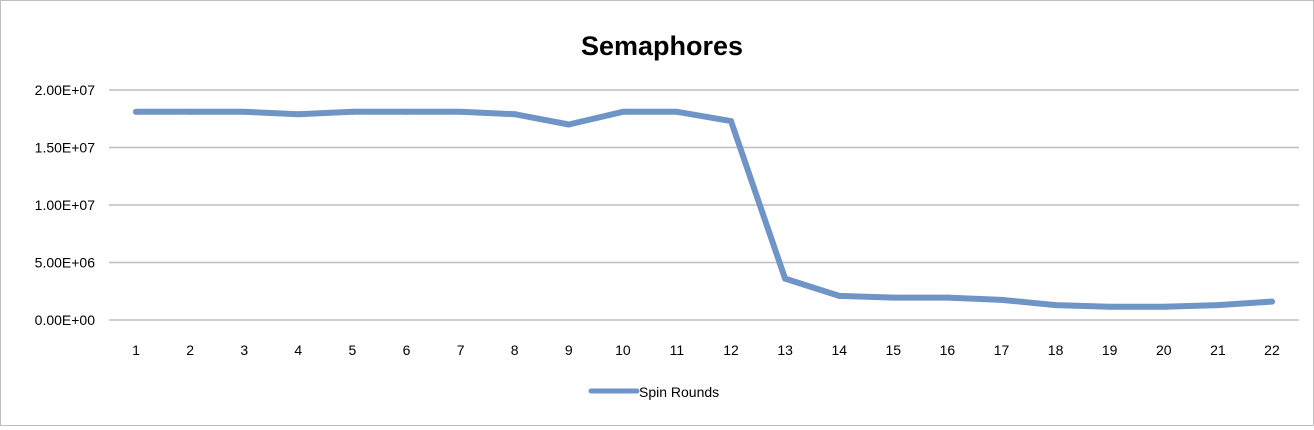 The height and width of the screenshot is (430, 1314). Describe the element at coordinates (706, 350) in the screenshot. I see `x-axis-tick-labels: 1 2 3 4 5 6 7 8 9 10 11 12 13 14 15 16 17 18 19 20 21 22` at that location.